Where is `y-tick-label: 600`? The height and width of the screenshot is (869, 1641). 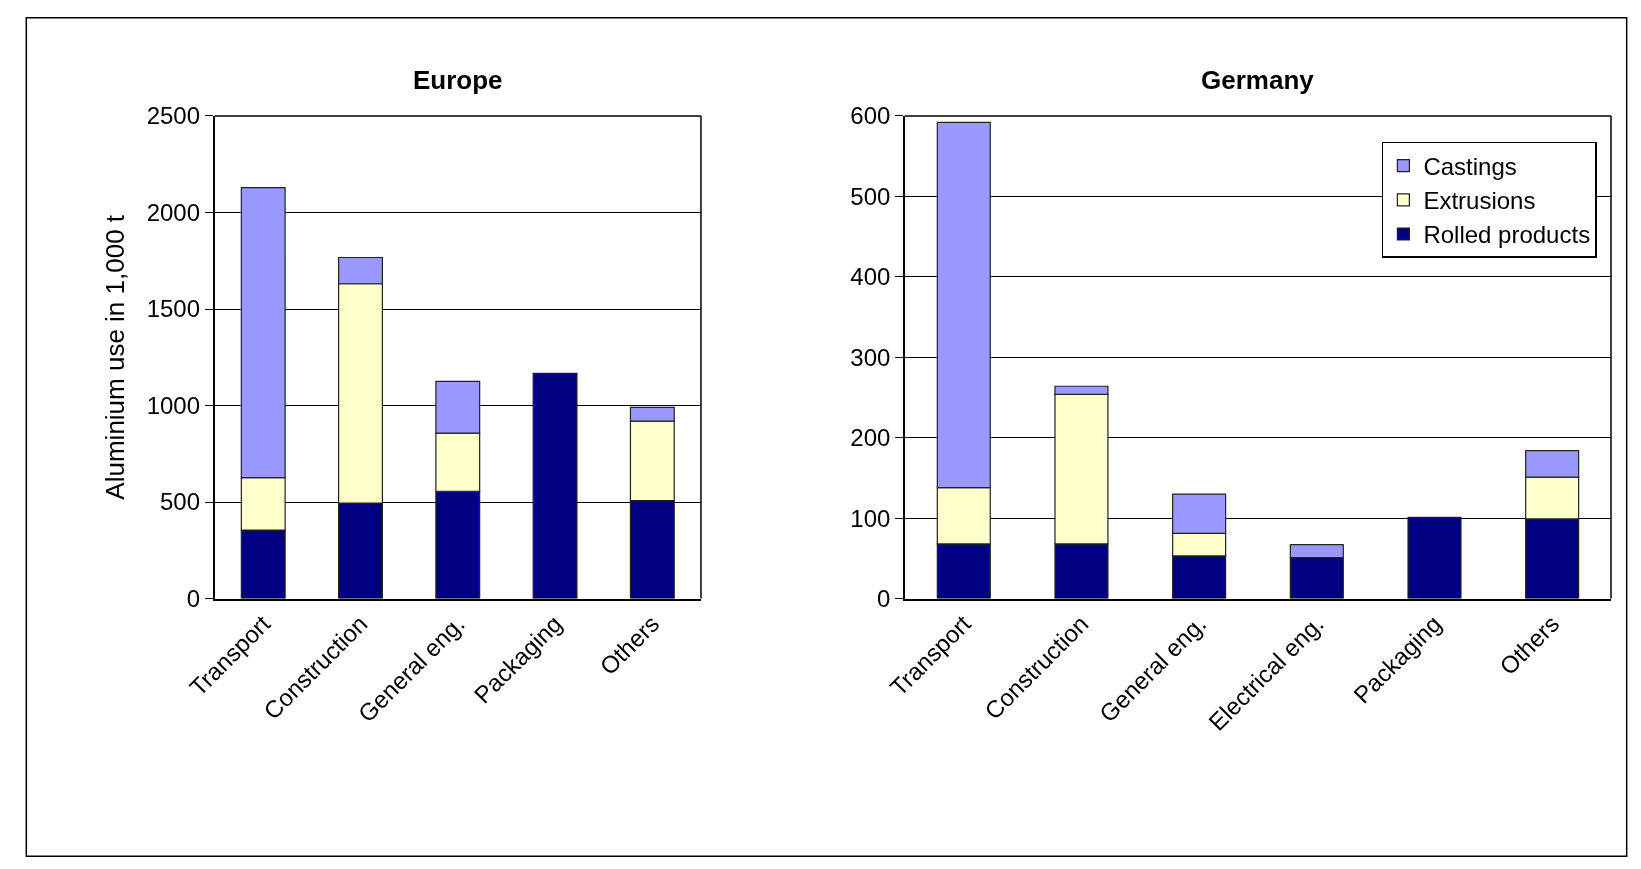 y-tick-label: 600 is located at coordinates (870, 116).